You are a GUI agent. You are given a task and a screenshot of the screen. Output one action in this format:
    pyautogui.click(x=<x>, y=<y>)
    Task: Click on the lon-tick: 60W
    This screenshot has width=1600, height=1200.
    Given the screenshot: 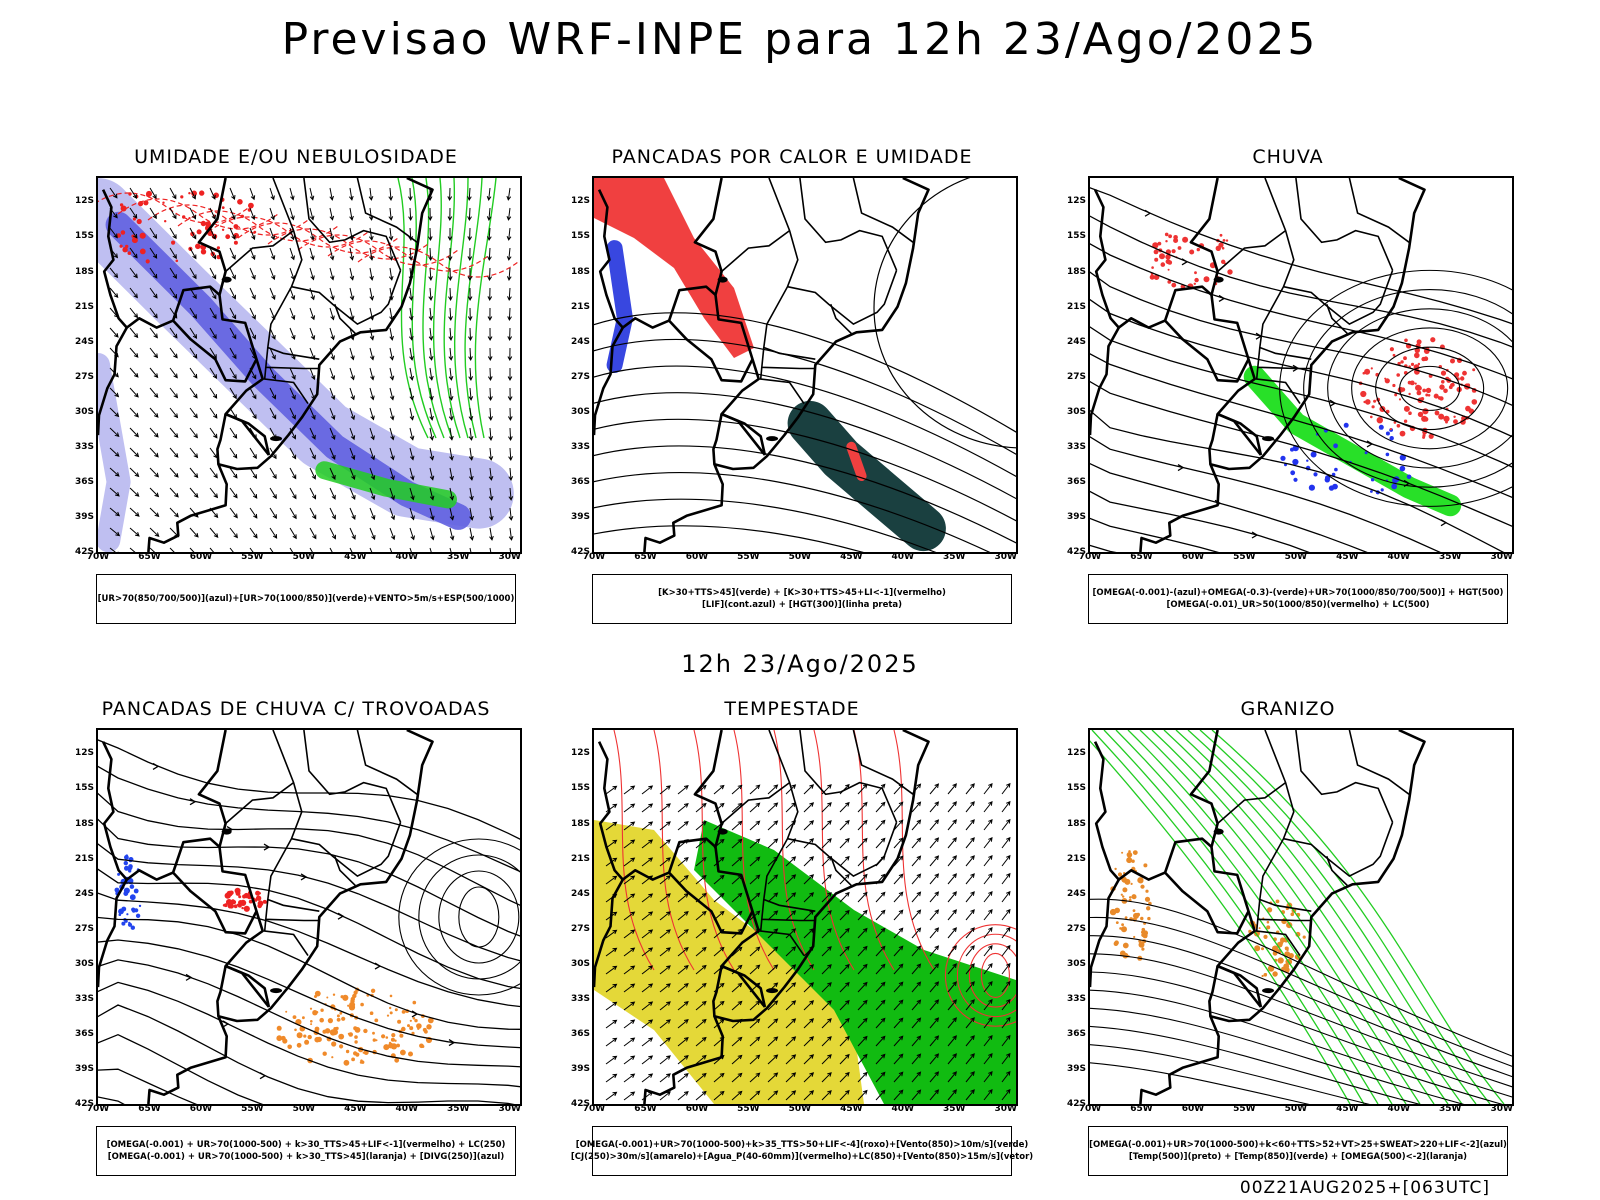 What is the action you would take?
    pyautogui.click(x=697, y=1109)
    